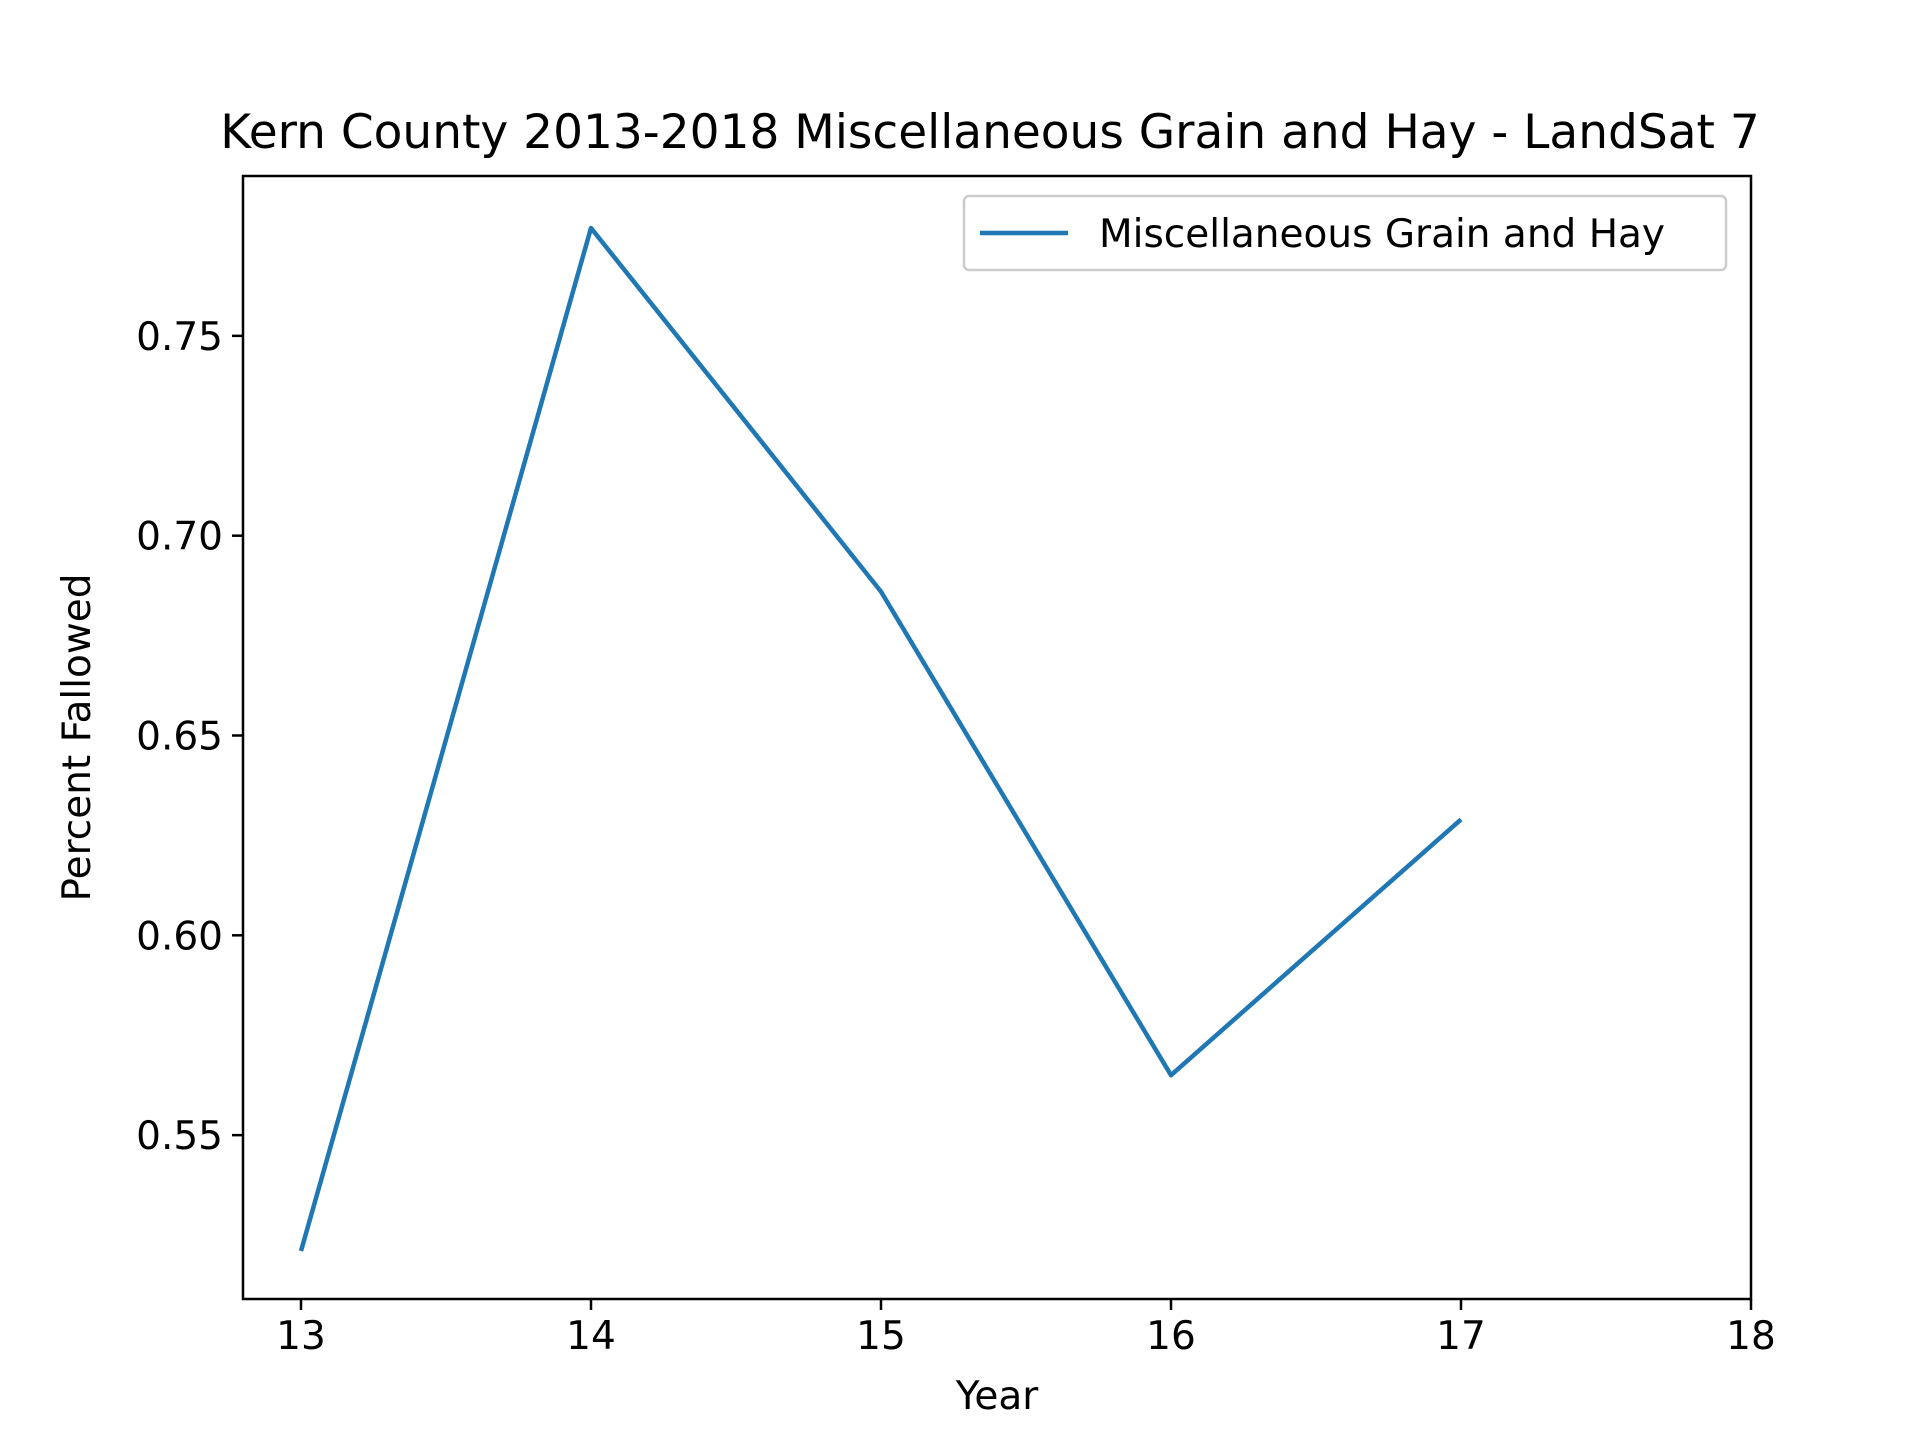 The image size is (1920, 1440). Describe the element at coordinates (179, 737) in the screenshot. I see `y-tick-label: 0.65` at that location.